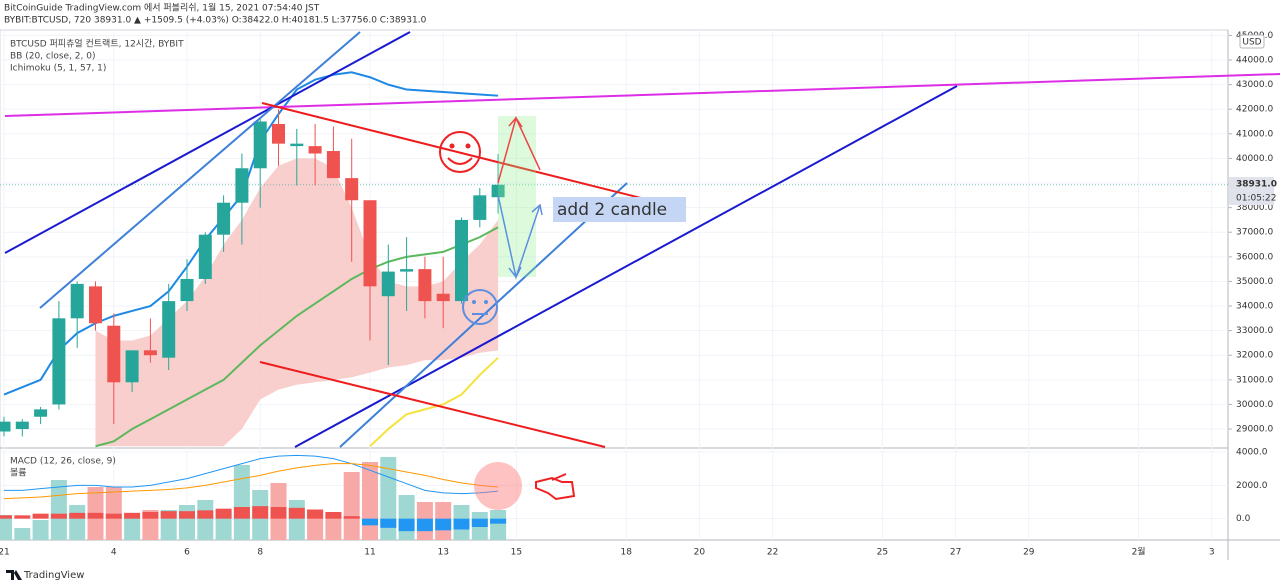  Describe the element at coordinates (1254, 61) in the screenshot. I see `y-tick-label: 44000.0` at that location.